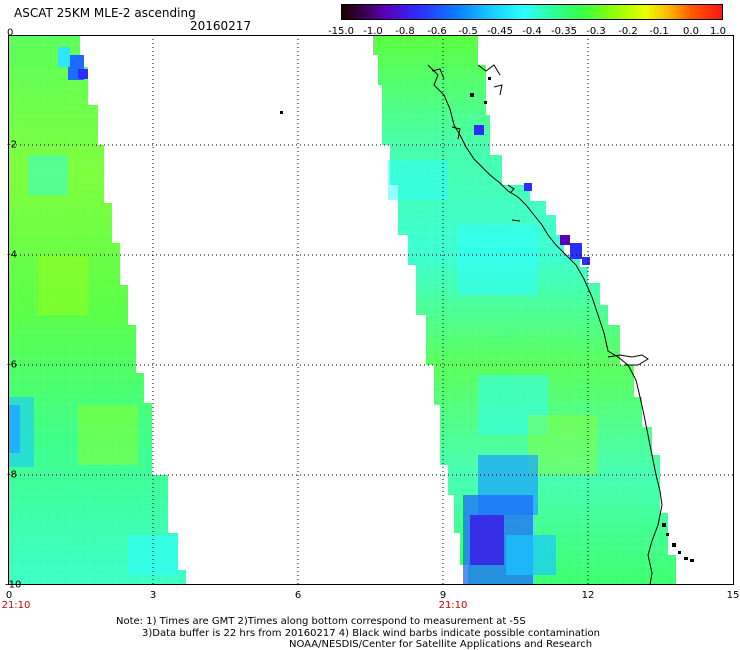 This screenshot has width=740, height=650. What do you see at coordinates (12, 255) in the screenshot?
I see `y-tick: -4` at bounding box center [12, 255].